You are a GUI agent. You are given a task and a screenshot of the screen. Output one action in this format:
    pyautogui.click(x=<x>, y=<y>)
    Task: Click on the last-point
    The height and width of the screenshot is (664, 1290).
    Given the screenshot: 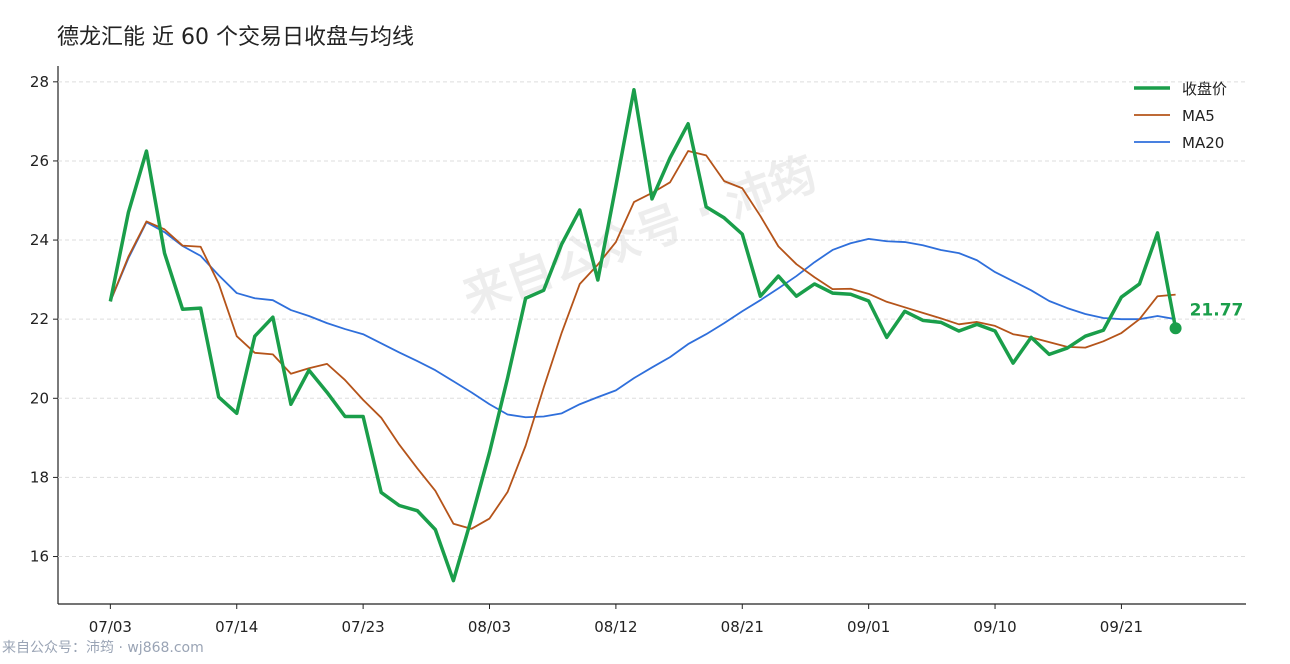 What is the action you would take?
    pyautogui.click(x=1175, y=328)
    